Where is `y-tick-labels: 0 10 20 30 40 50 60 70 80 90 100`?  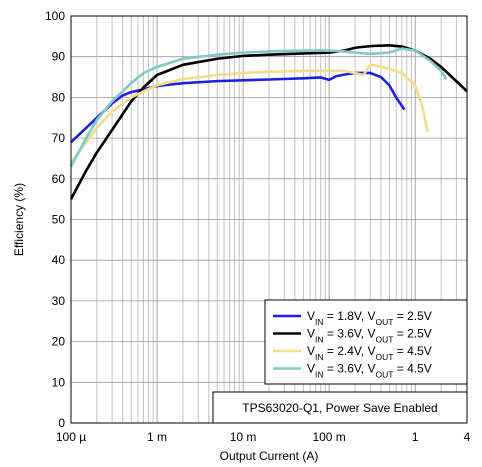 y-tick-labels: 0 10 20 30 40 50 60 70 80 90 100 is located at coordinates (55, 219).